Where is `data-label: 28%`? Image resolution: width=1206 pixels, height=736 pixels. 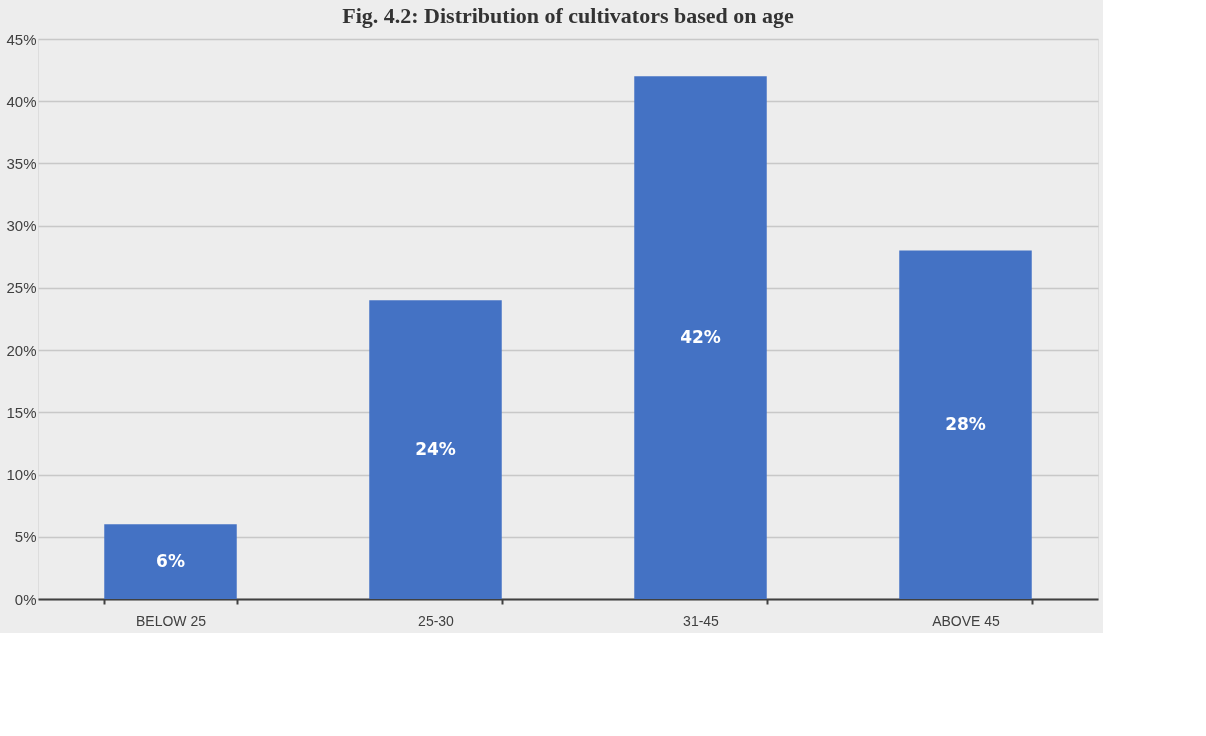
data-label: 28% is located at coordinates (965, 423).